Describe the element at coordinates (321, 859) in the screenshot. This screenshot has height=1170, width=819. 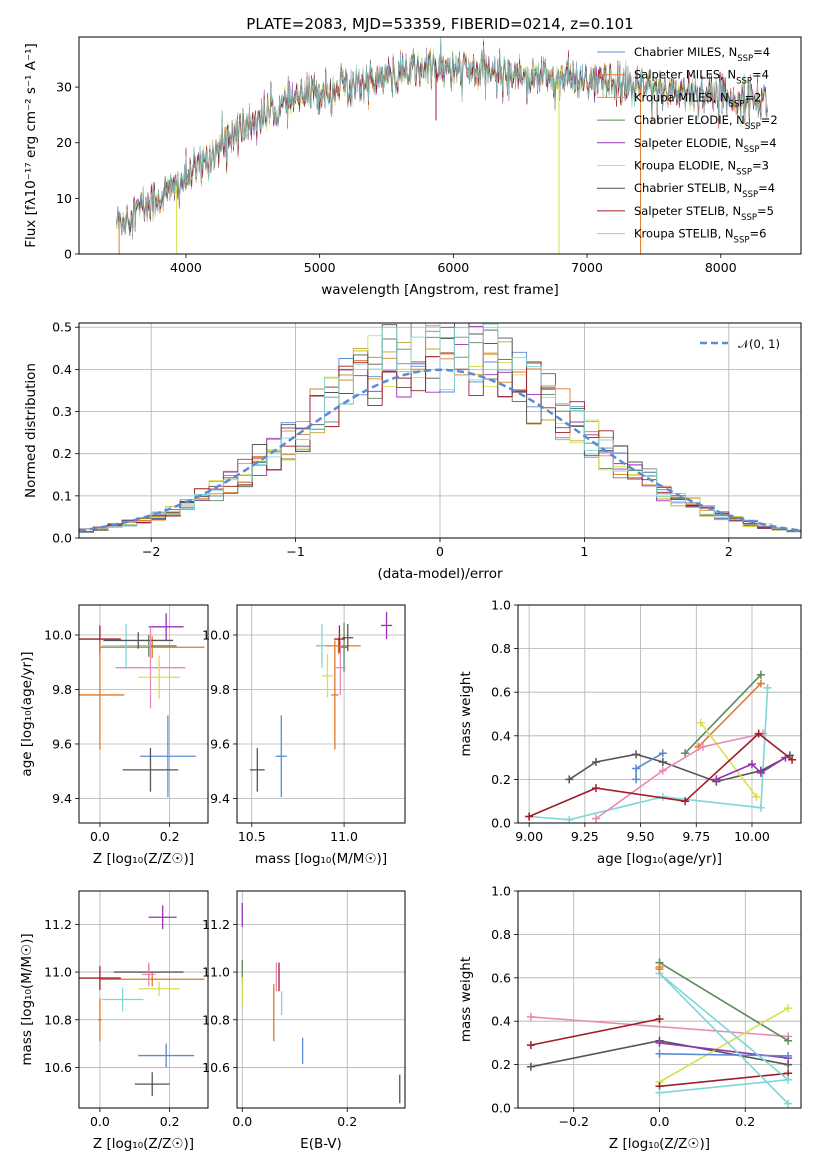
I see `x-axis-label: mass [log₁₀(M/M☉)]` at that location.